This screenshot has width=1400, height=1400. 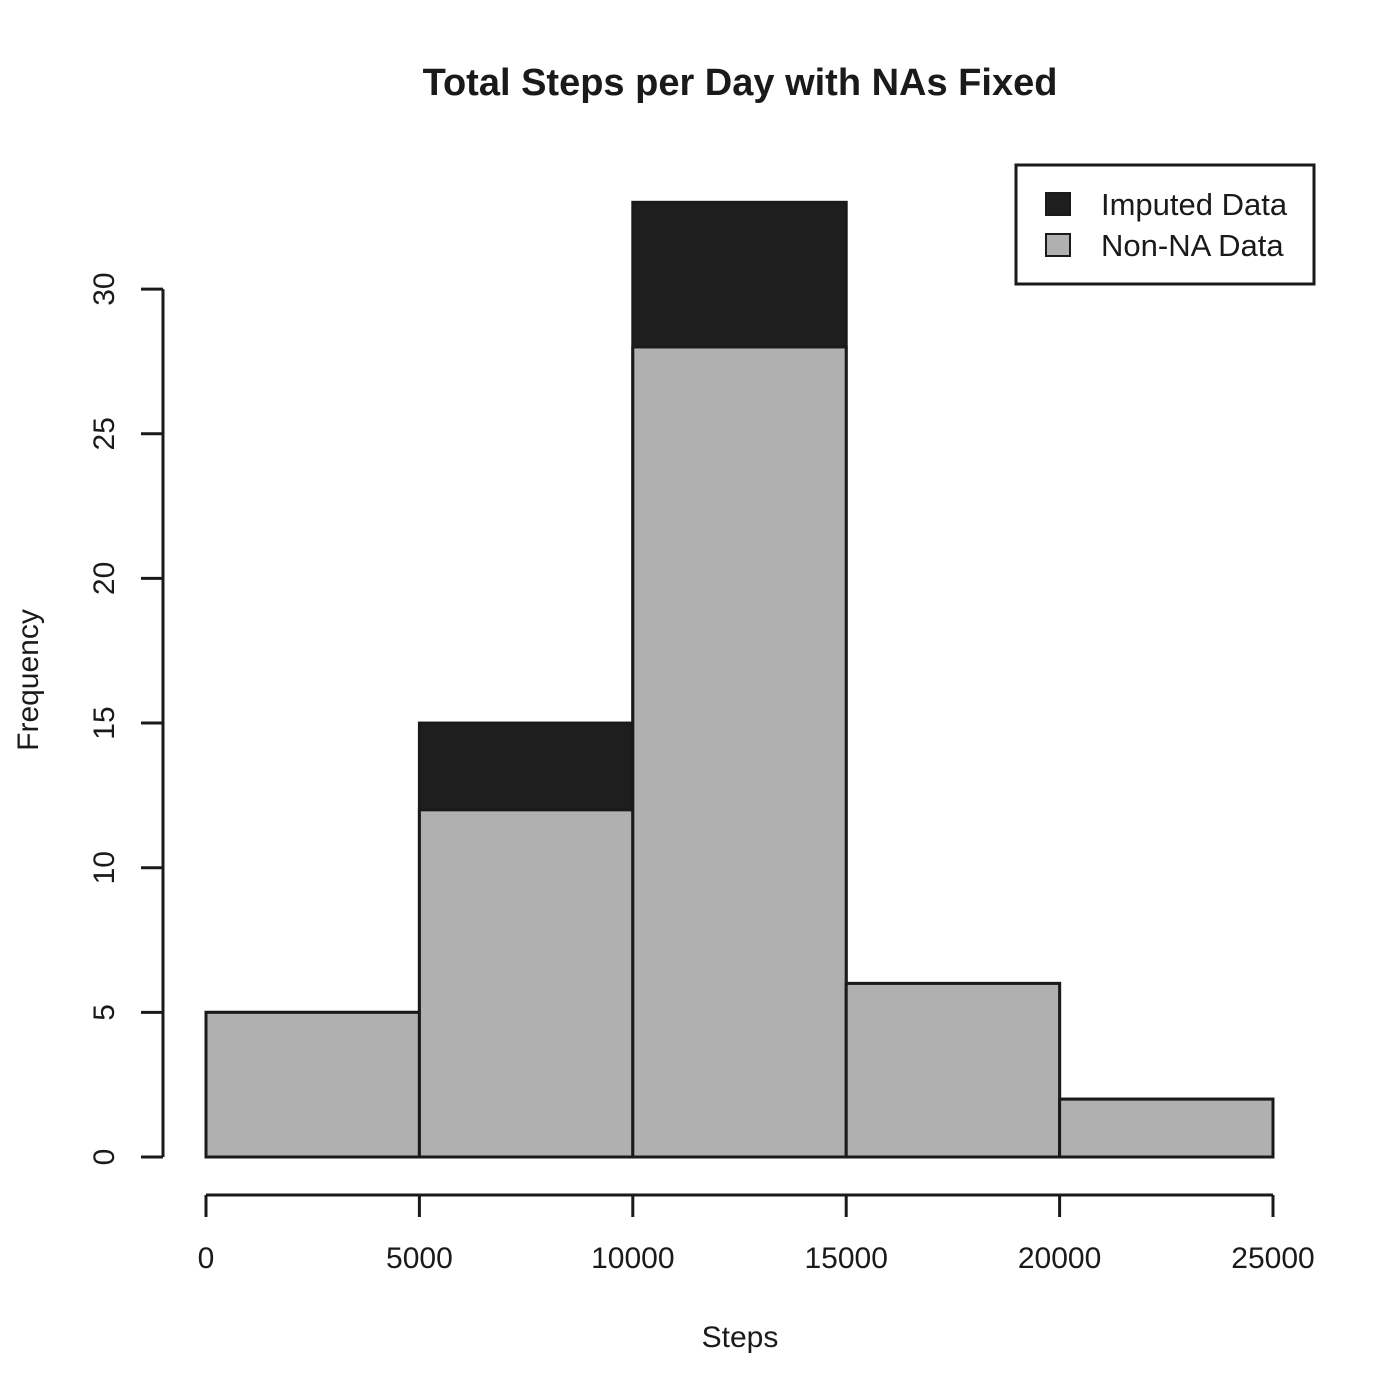 What do you see at coordinates (845, 1258) in the screenshot?
I see `x-tick-label-3: 15000` at bounding box center [845, 1258].